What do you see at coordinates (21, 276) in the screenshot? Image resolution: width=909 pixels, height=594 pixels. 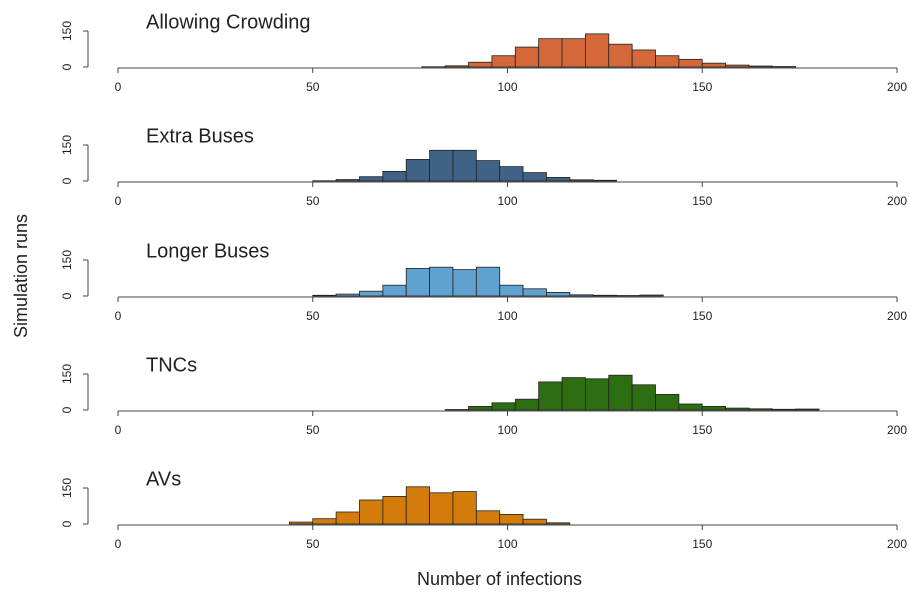 I see `y-axis-label: Simulation runs` at bounding box center [21, 276].